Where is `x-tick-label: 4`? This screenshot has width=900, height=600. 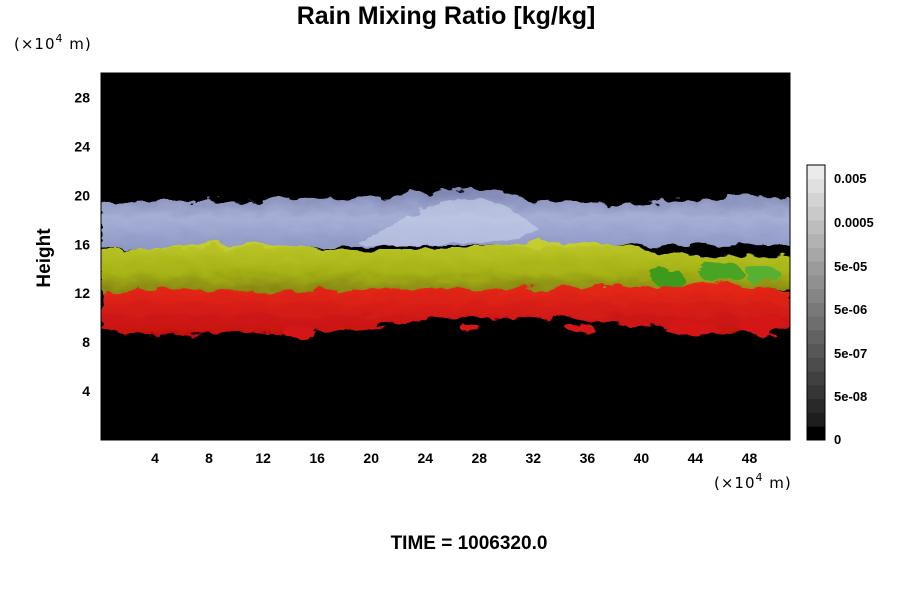 x-tick-label: 4 is located at coordinates (155, 458).